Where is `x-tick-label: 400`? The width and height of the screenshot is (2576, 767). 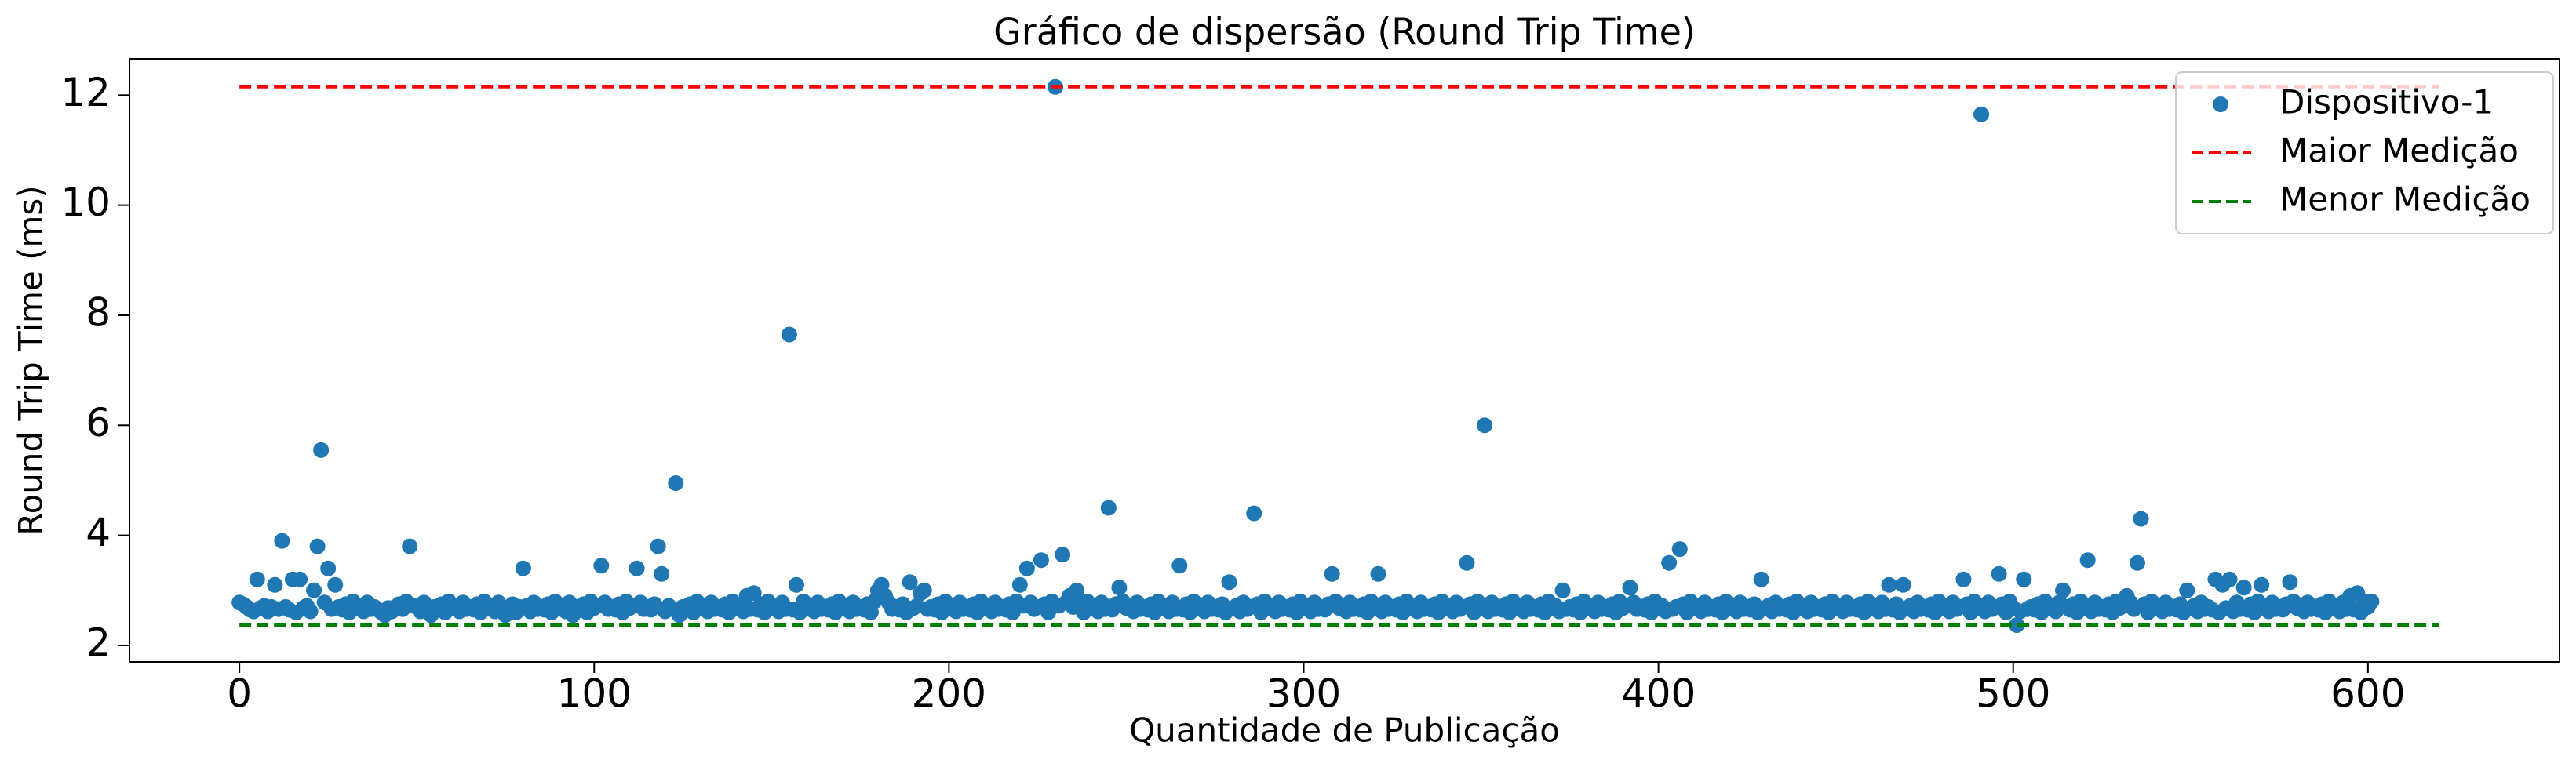 x-tick-label: 400 is located at coordinates (1658, 694).